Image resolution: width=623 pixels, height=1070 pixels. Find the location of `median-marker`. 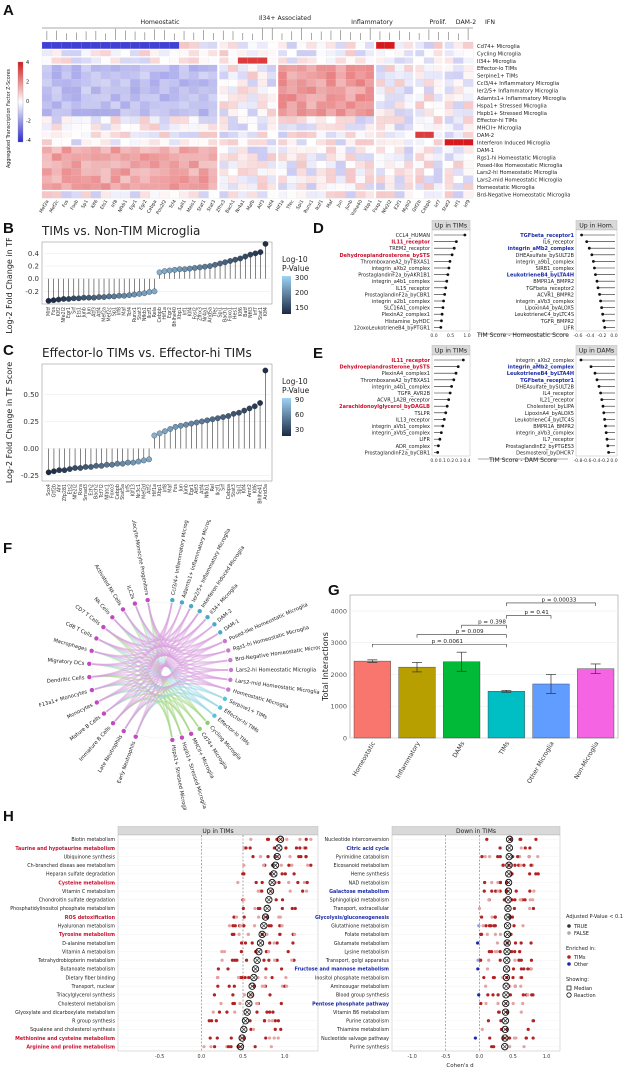

median-marker is located at coordinates (508, 900).